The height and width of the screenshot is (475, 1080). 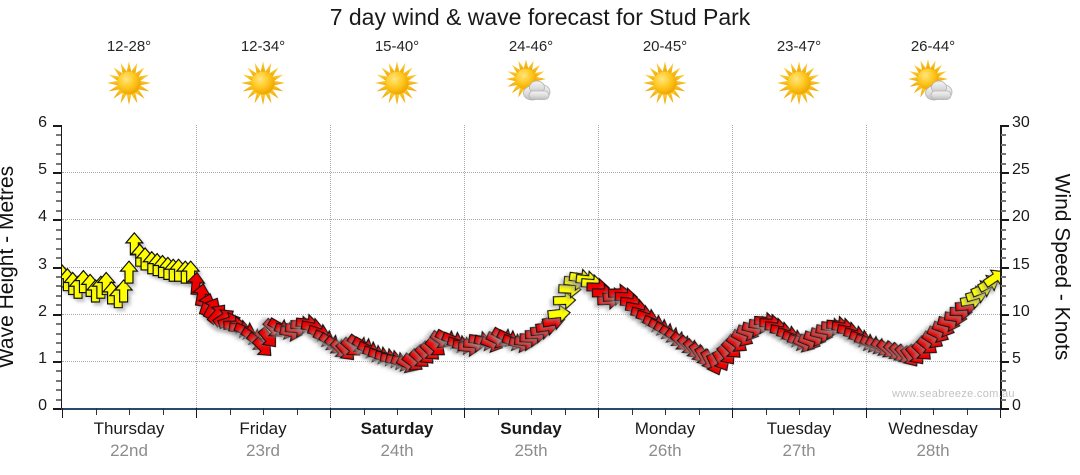 I want to click on day-header-wednesday: 26-44°, so click(x=933, y=72).